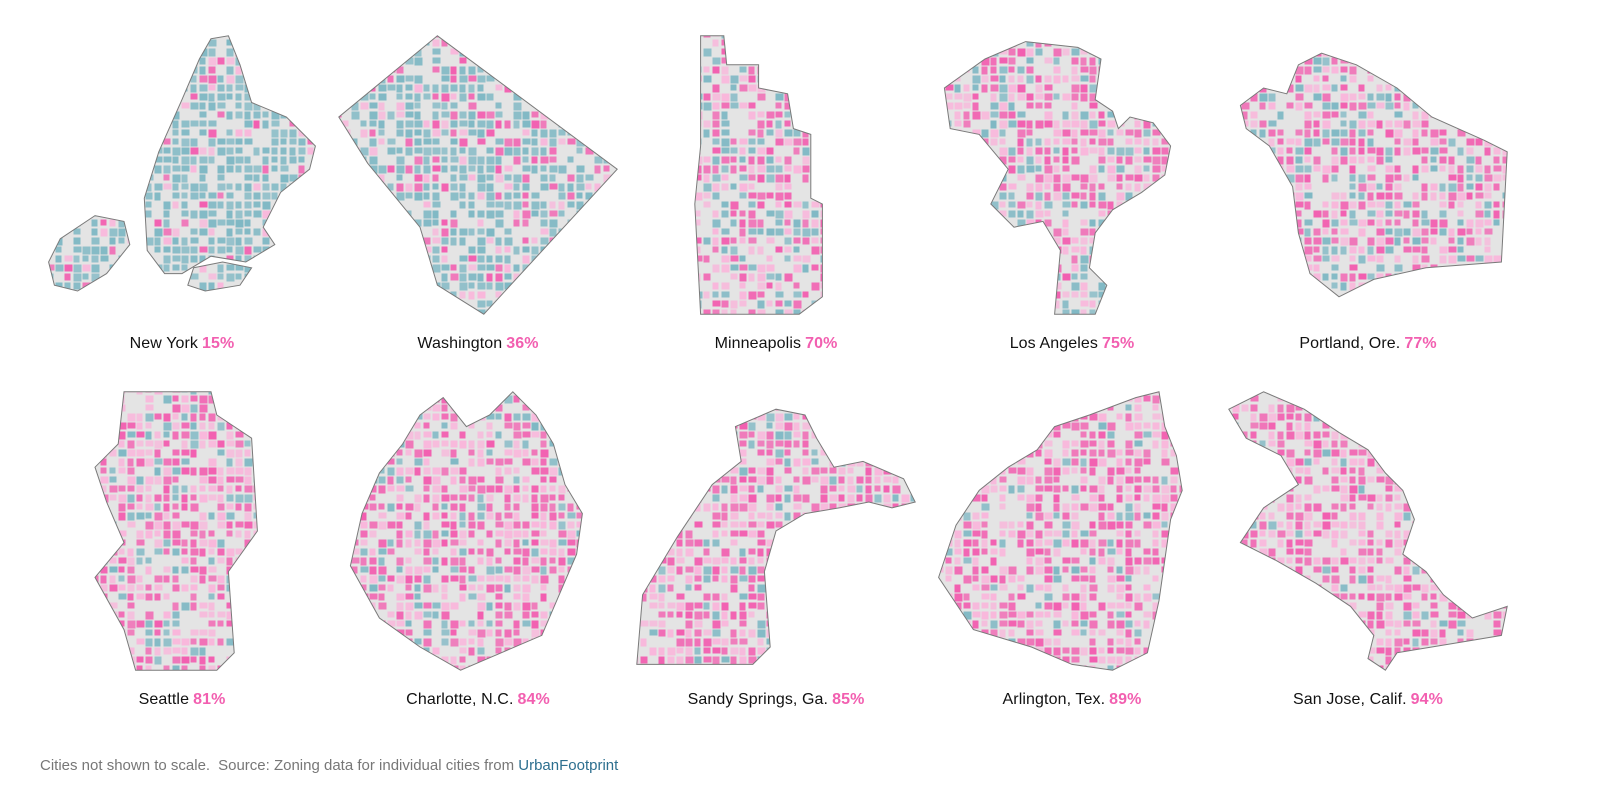 The image size is (1600, 795). What do you see at coordinates (164, 343) in the screenshot?
I see `city-name: New York` at bounding box center [164, 343].